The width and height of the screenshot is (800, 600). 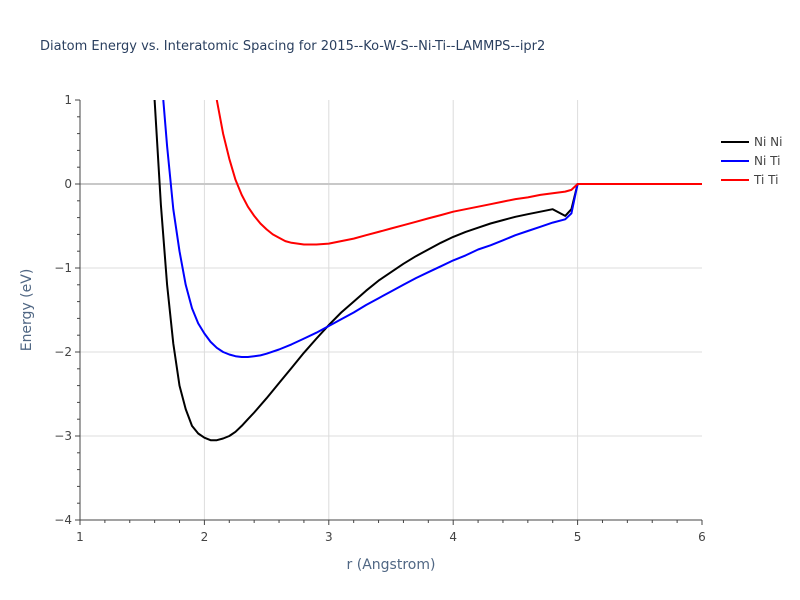 What do you see at coordinates (205, 537) in the screenshot?
I see `x-tick-label: 2` at bounding box center [205, 537].